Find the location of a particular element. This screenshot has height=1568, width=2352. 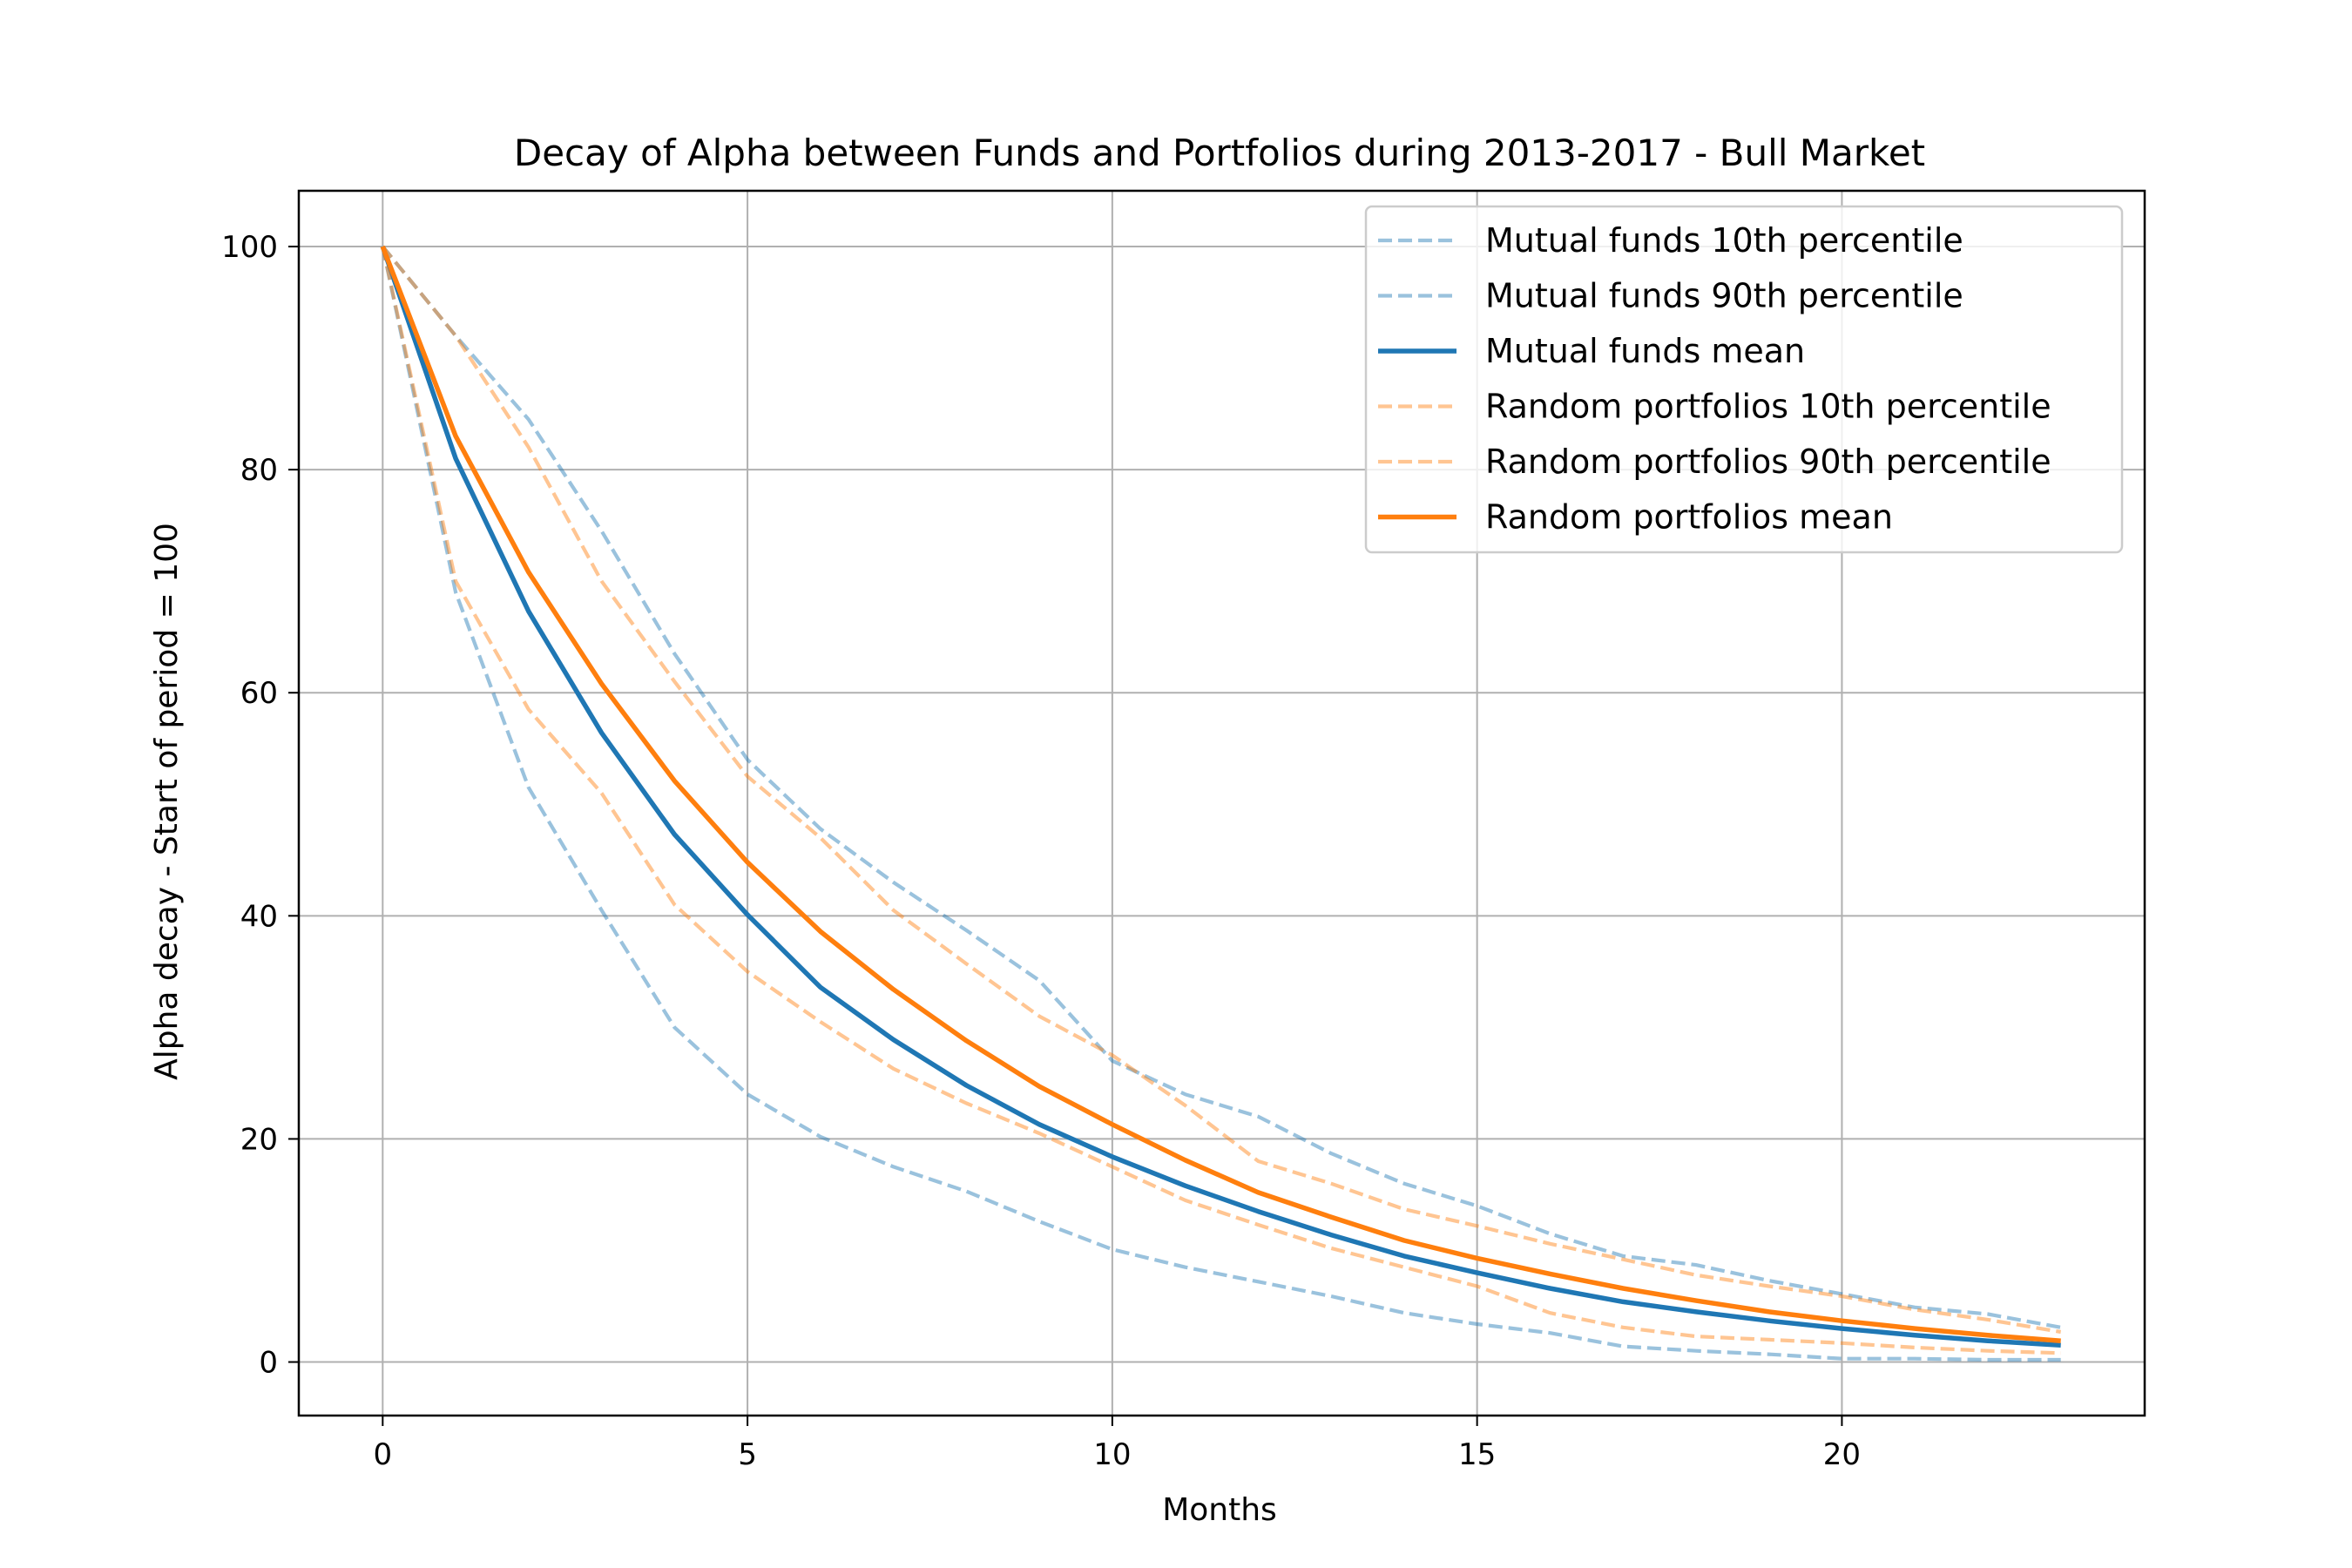

legend-label: Mutual funds mean is located at coordinates (1645, 351).